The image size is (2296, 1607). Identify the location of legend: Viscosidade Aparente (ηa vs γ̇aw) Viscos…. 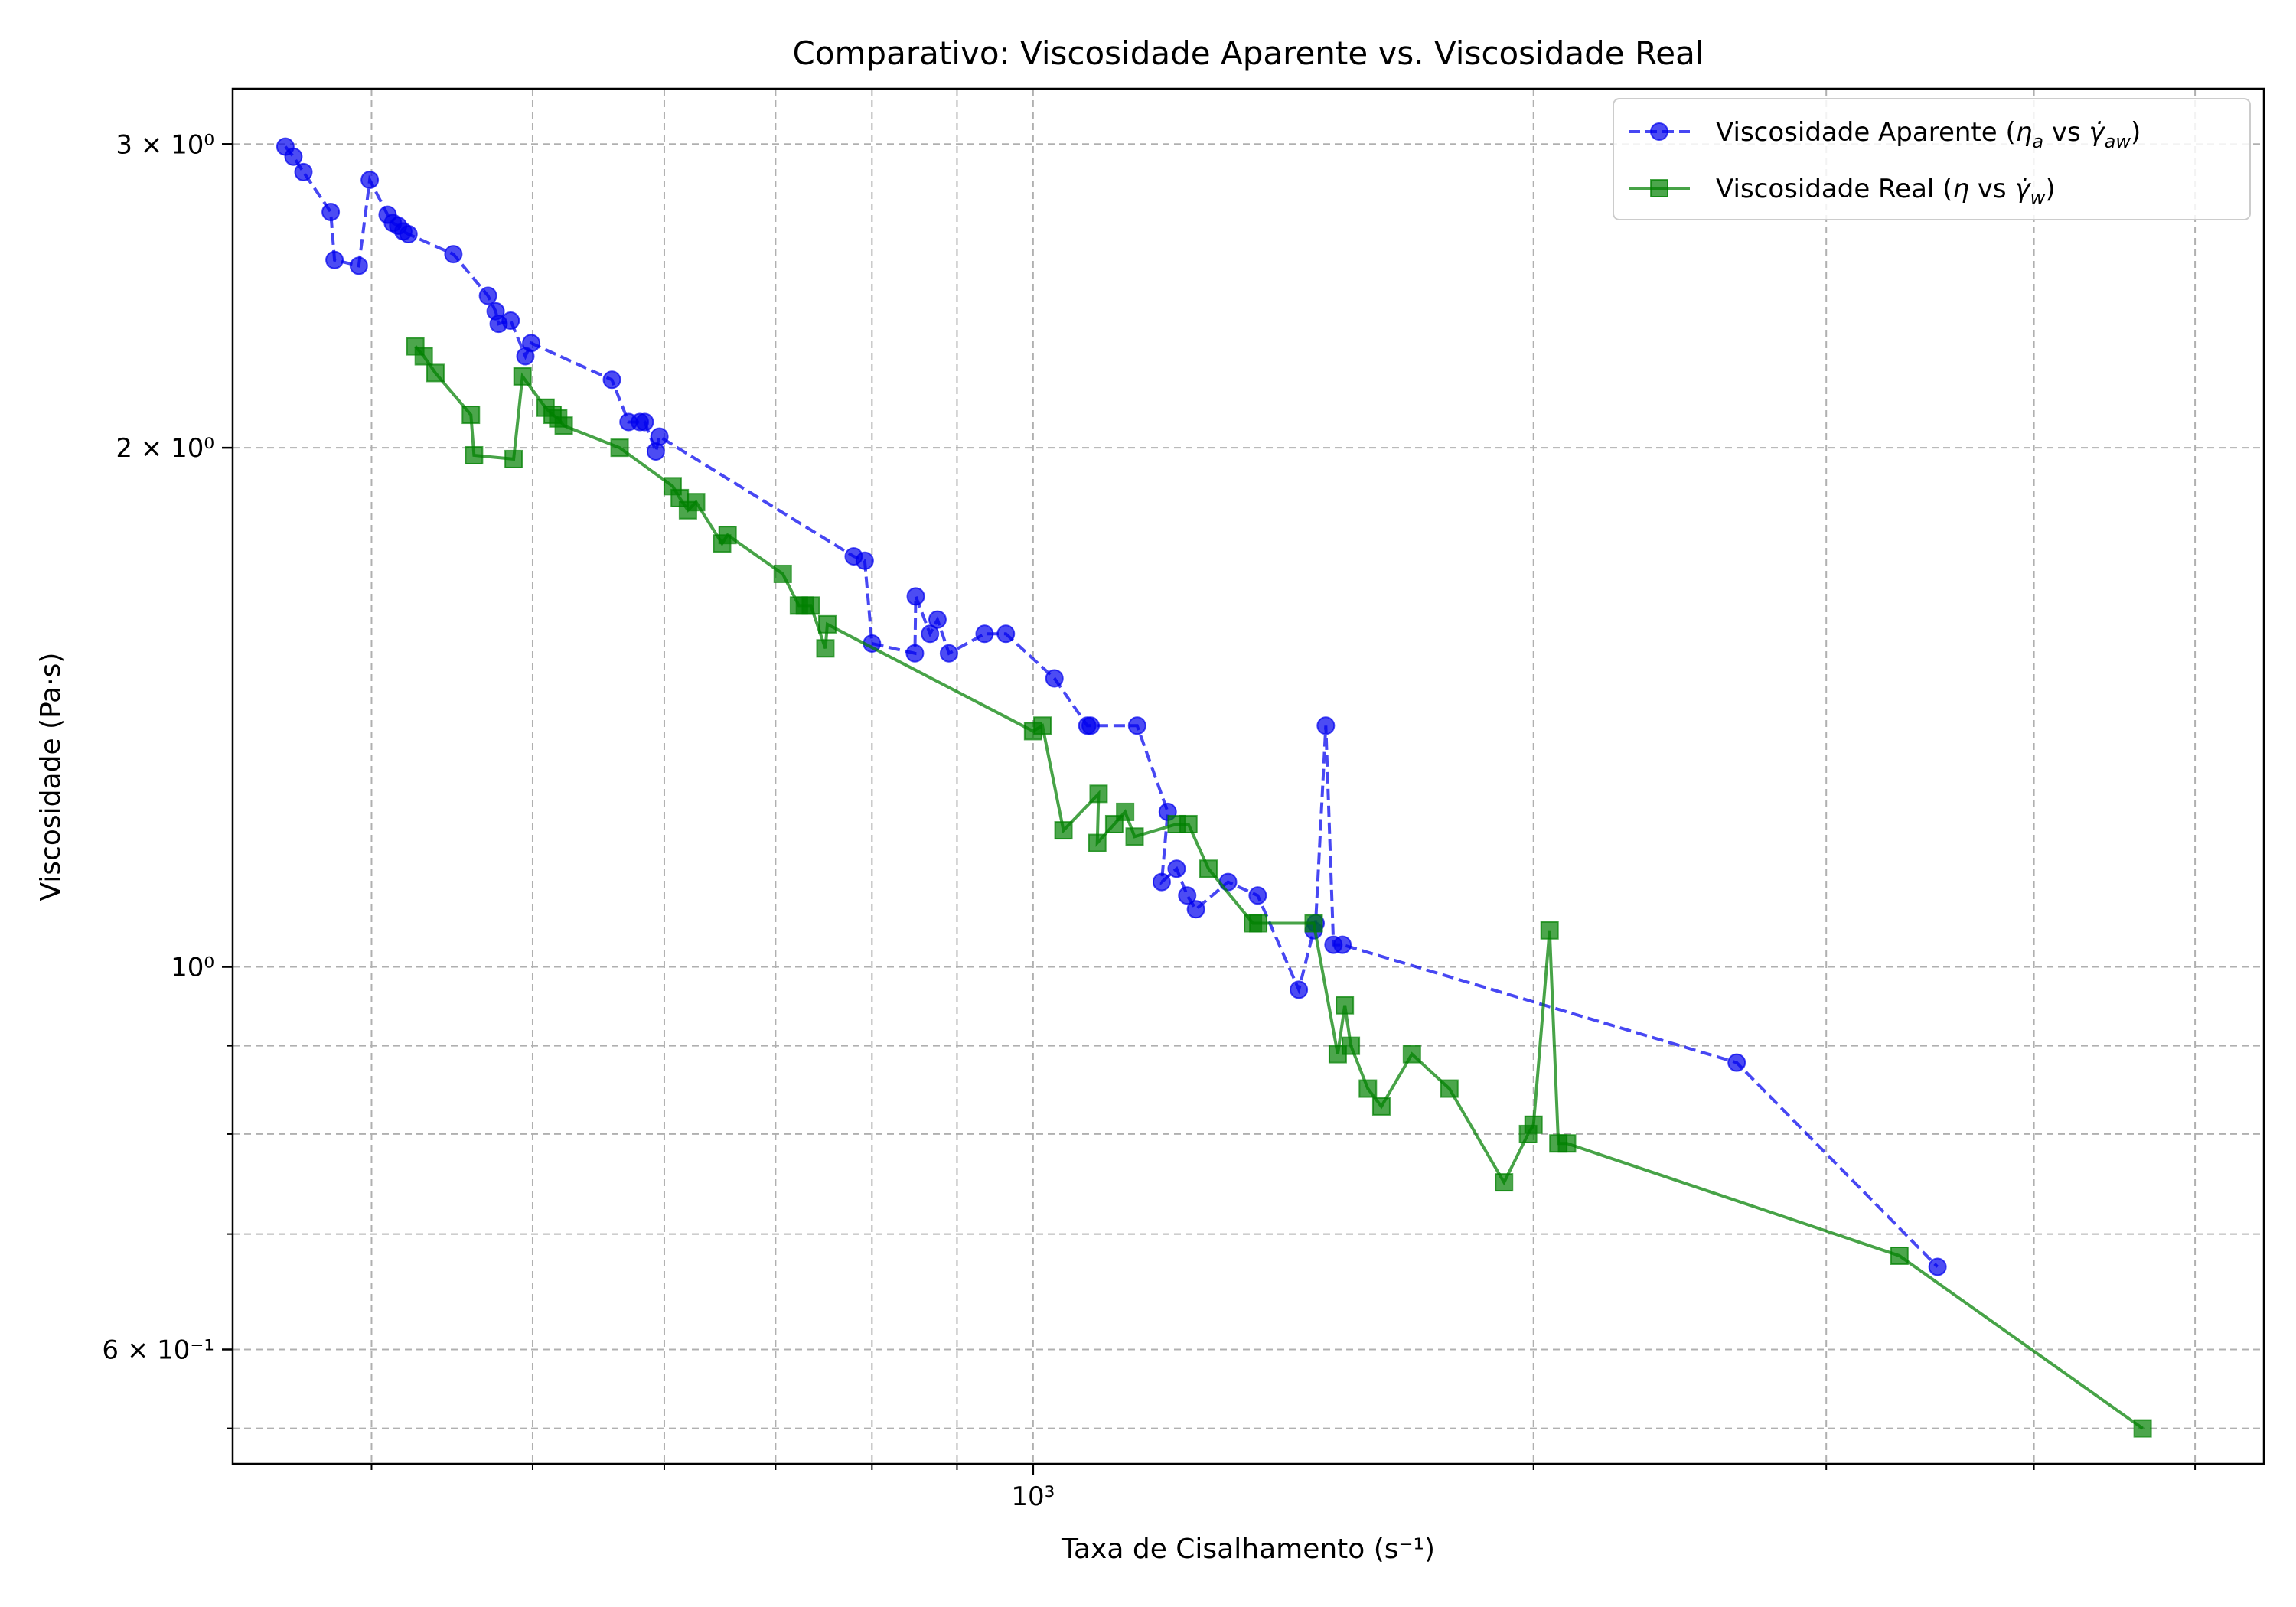
(1932, 159).